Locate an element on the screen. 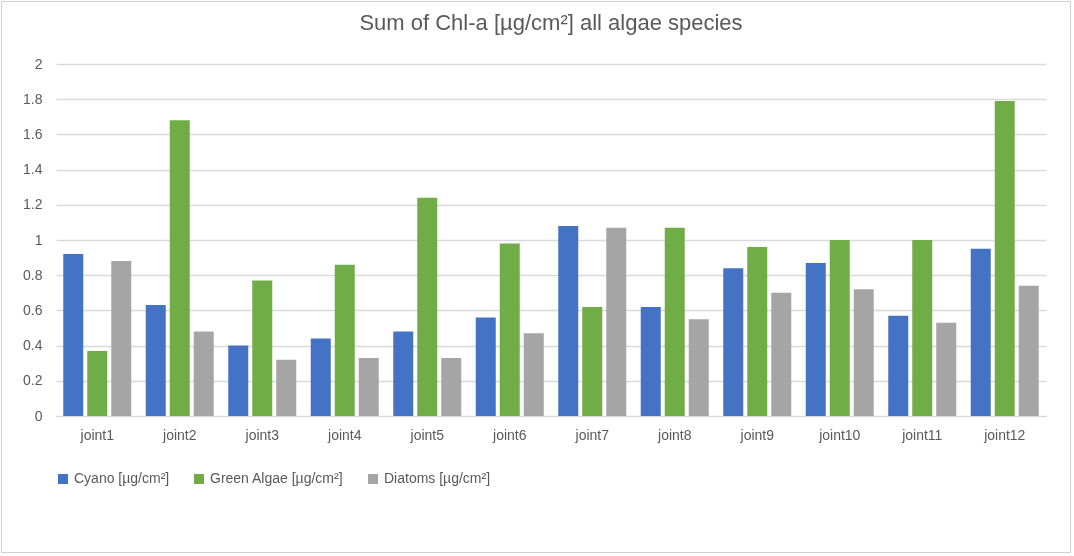  legend-label: Diatoms [µg/cm²] is located at coordinates (437, 478).